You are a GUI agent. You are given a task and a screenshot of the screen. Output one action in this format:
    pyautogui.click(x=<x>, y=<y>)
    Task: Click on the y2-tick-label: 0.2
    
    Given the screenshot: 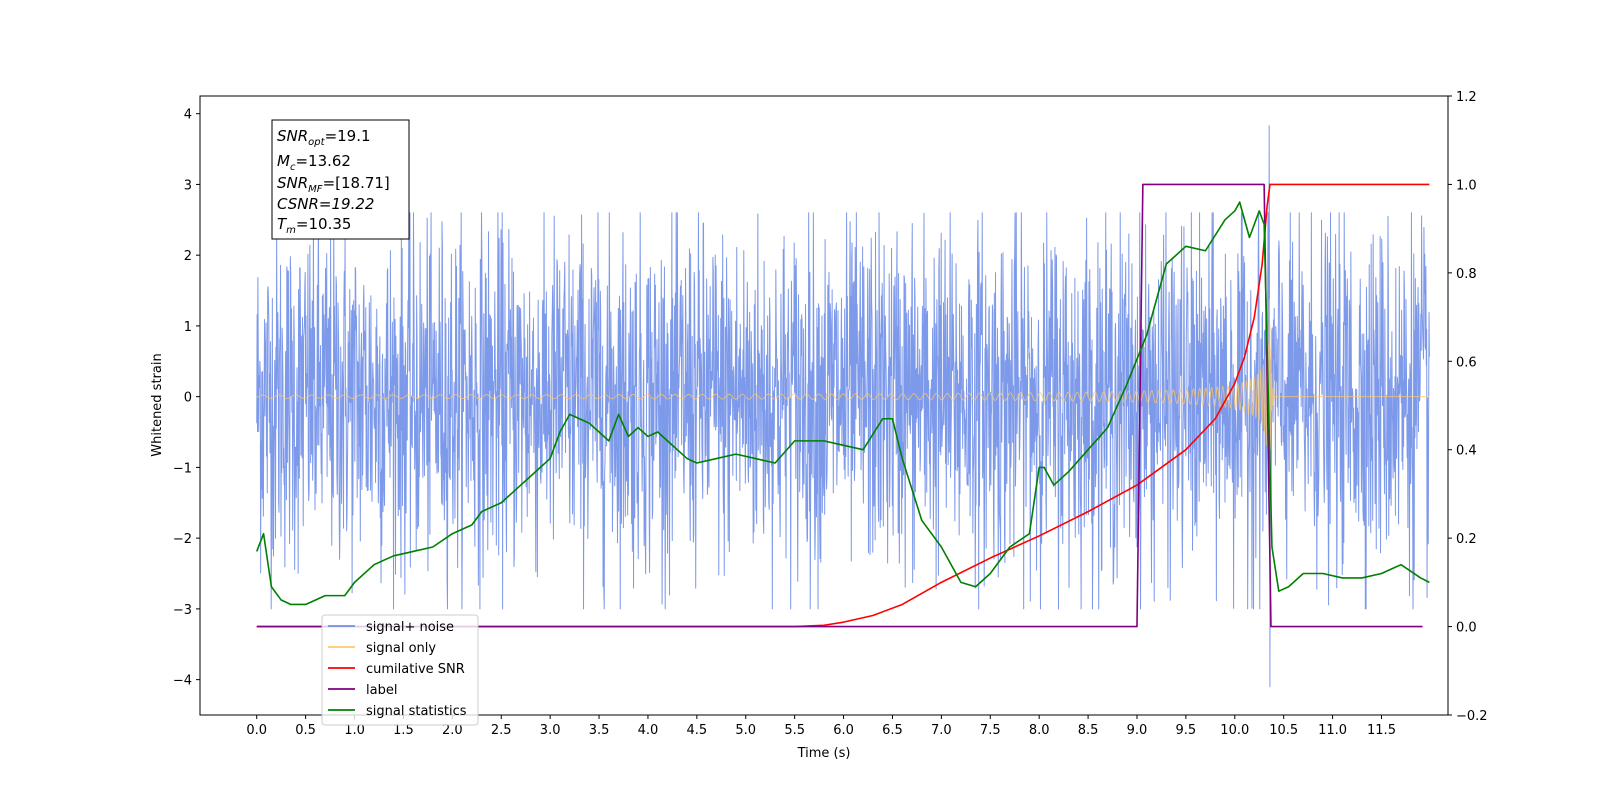 What is the action you would take?
    pyautogui.click(x=1466, y=539)
    